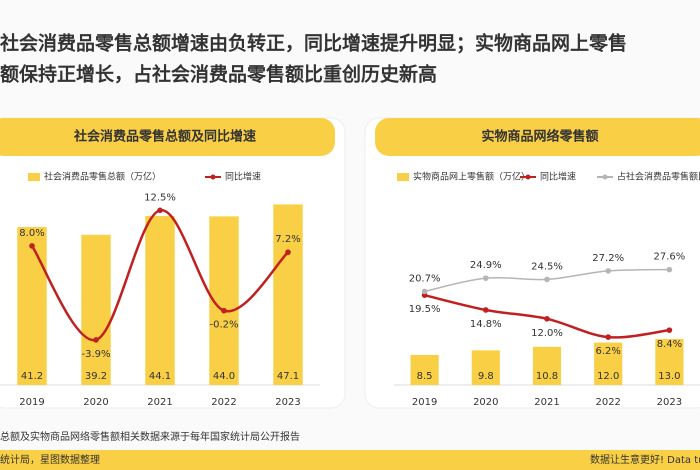 This screenshot has height=470, width=700. Describe the element at coordinates (313, 43) in the screenshot. I see `title-line: 社会消费品零售总额增速由负转正，同比增速提升明显；实物商品网上零售` at that location.